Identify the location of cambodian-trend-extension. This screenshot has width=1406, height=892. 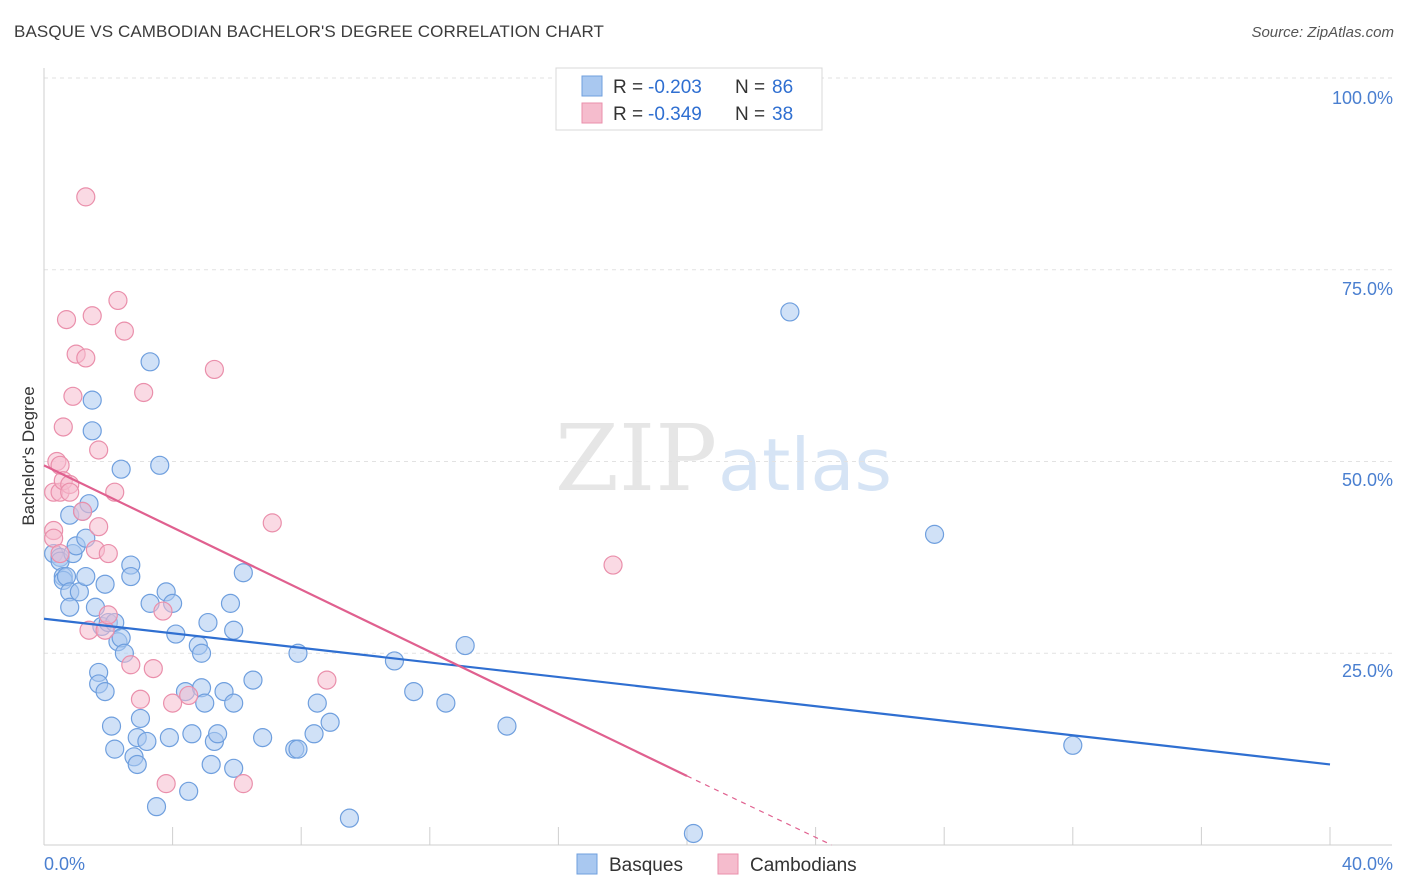
(759, 810).